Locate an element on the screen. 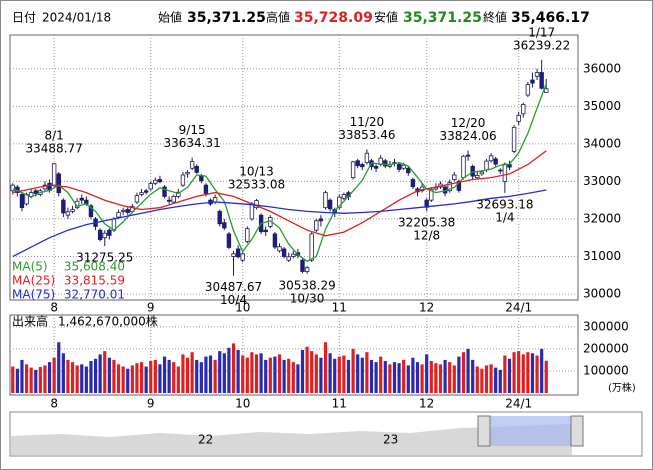  navigator-selection is located at coordinates (530, 431).